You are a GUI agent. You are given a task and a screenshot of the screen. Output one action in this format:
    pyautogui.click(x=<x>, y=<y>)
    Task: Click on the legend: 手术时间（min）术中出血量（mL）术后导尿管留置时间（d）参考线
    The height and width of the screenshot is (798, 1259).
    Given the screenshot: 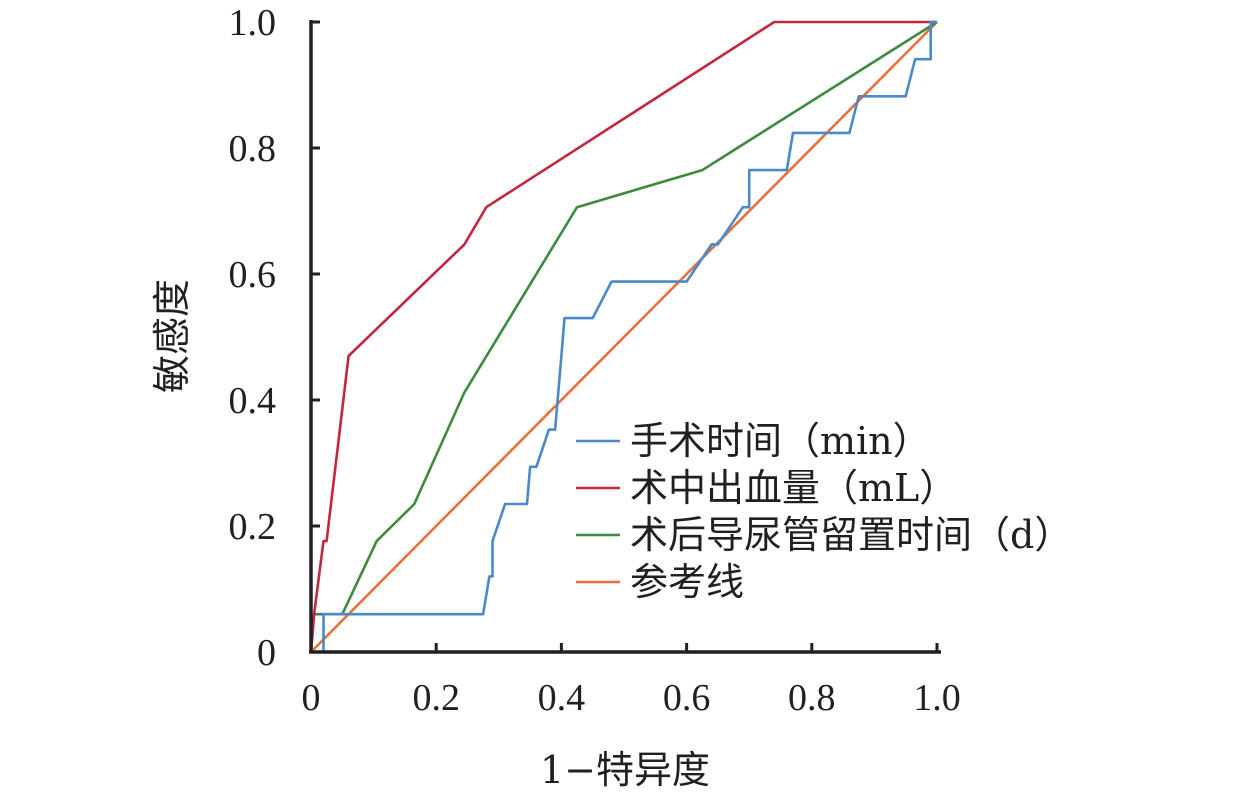 What is the action you would take?
    pyautogui.click(x=824, y=511)
    